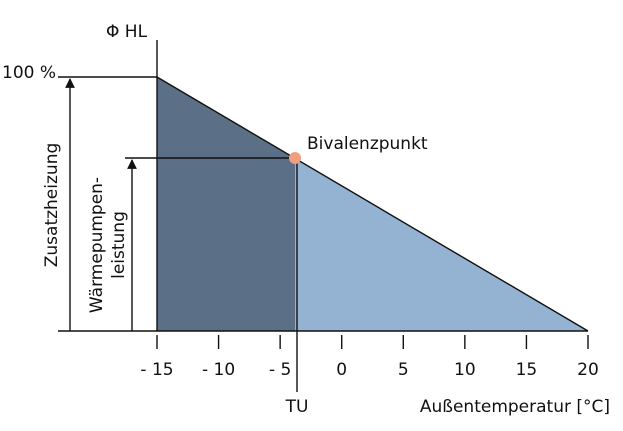 This screenshot has height=431, width=623. What do you see at coordinates (515, 407) in the screenshot?
I see `x-axis-label: Außentemperatur [°C]` at bounding box center [515, 407].